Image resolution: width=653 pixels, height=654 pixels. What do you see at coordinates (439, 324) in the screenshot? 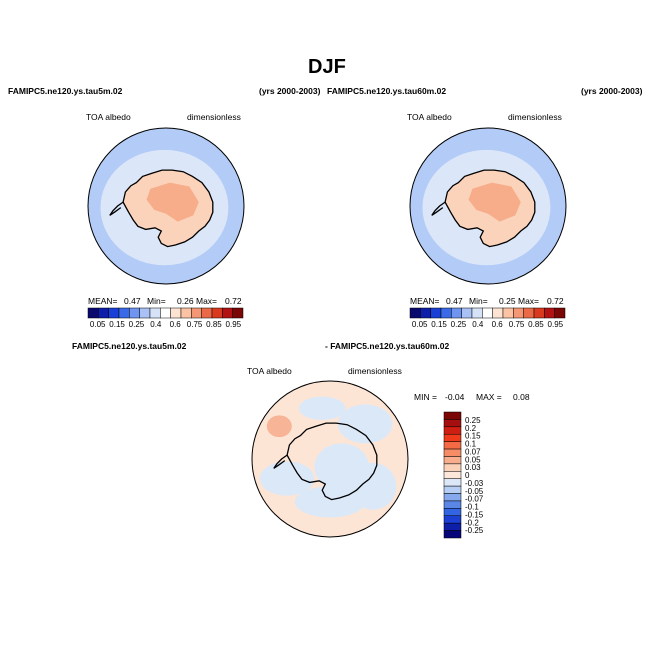
I see `right-colorbar-tick-label: 0.15` at bounding box center [439, 324].